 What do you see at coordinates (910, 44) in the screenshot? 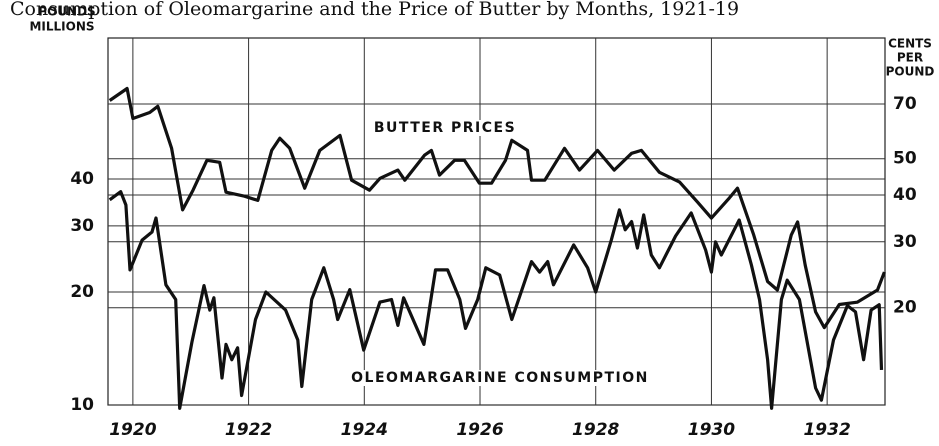
I see `y2-axis-label: CENTS` at bounding box center [910, 44].